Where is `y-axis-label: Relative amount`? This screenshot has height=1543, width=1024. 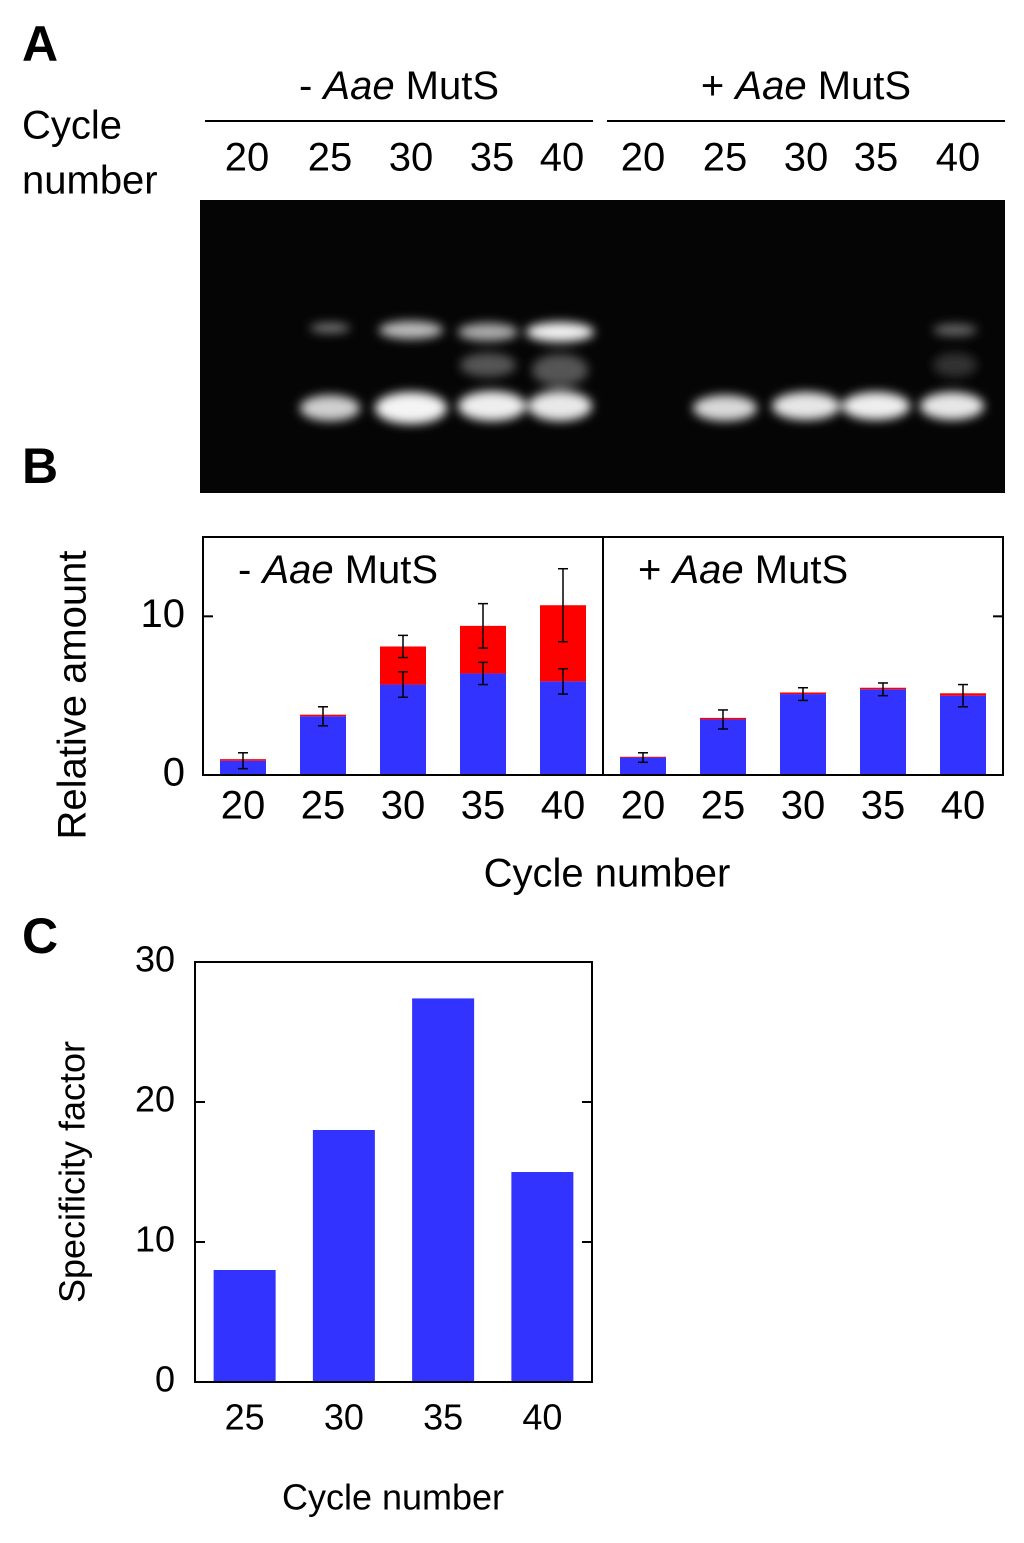 y-axis-label: Relative amount is located at coordinates (73, 694).